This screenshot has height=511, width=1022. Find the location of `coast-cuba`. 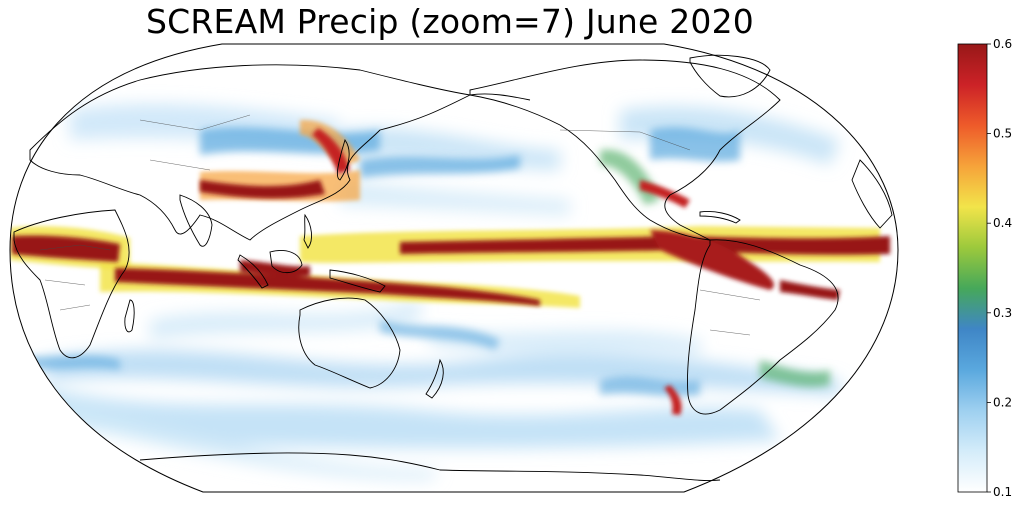

coast-cuba is located at coordinates (720, 217).